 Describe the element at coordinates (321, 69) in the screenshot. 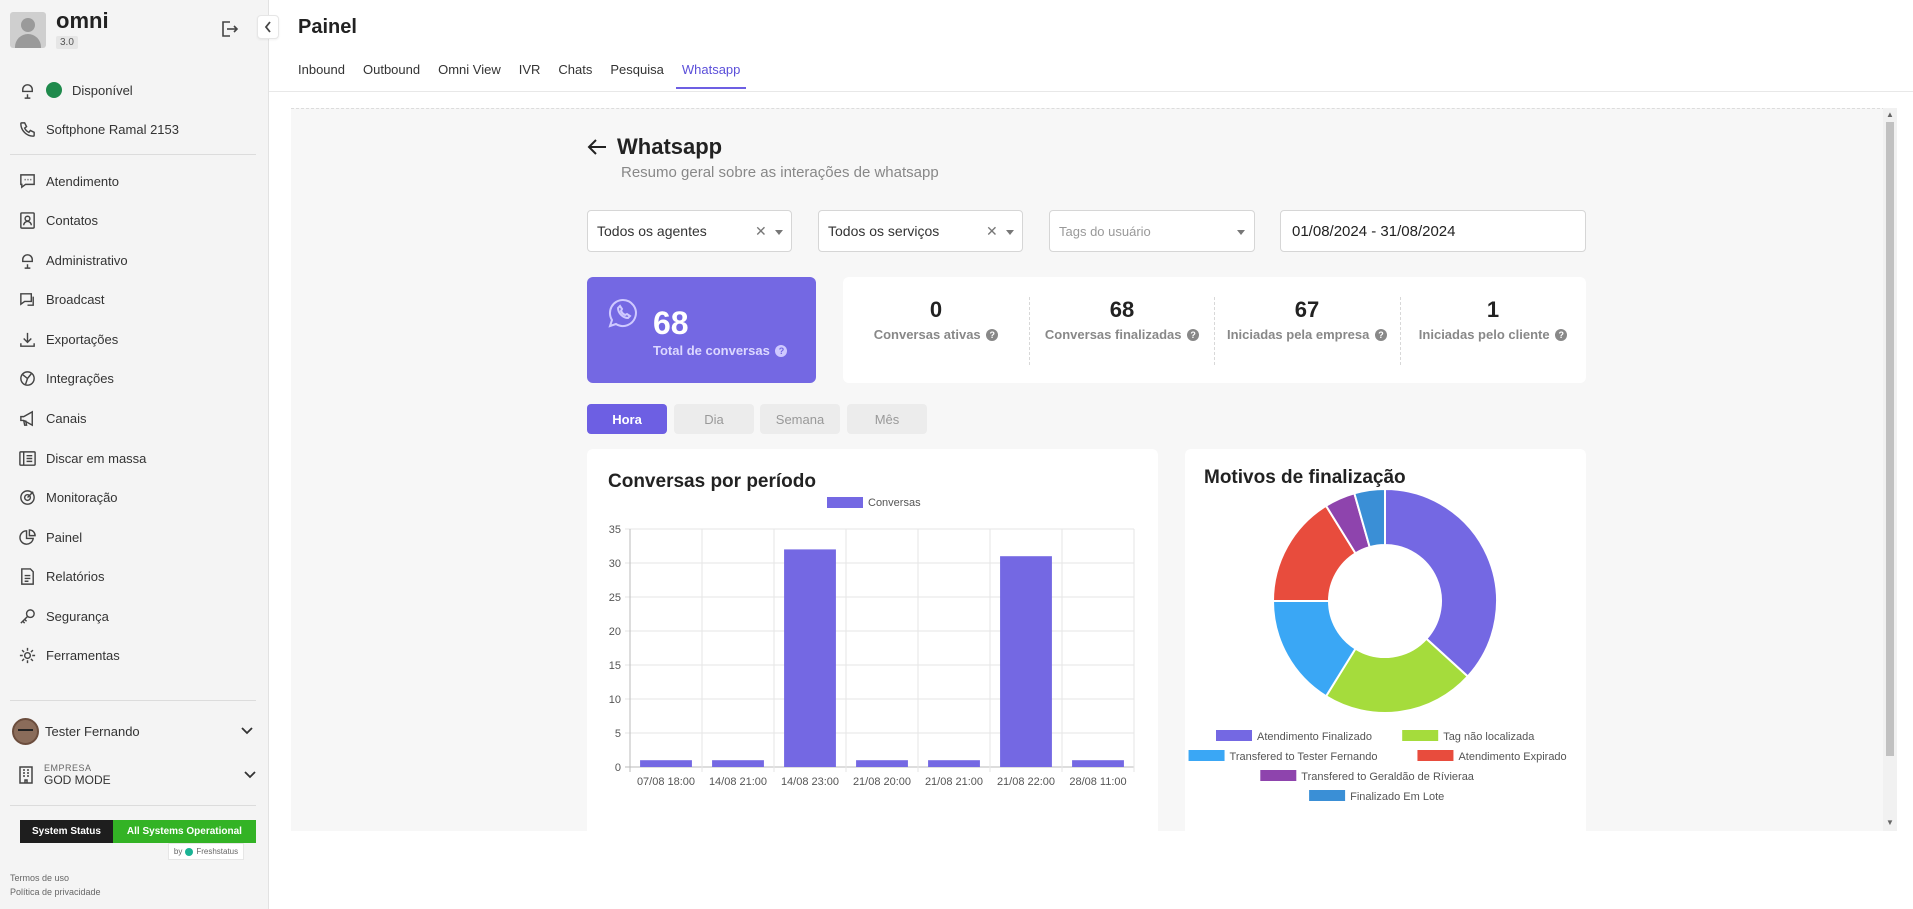

I see `tab-inbound: Inbound` at that location.